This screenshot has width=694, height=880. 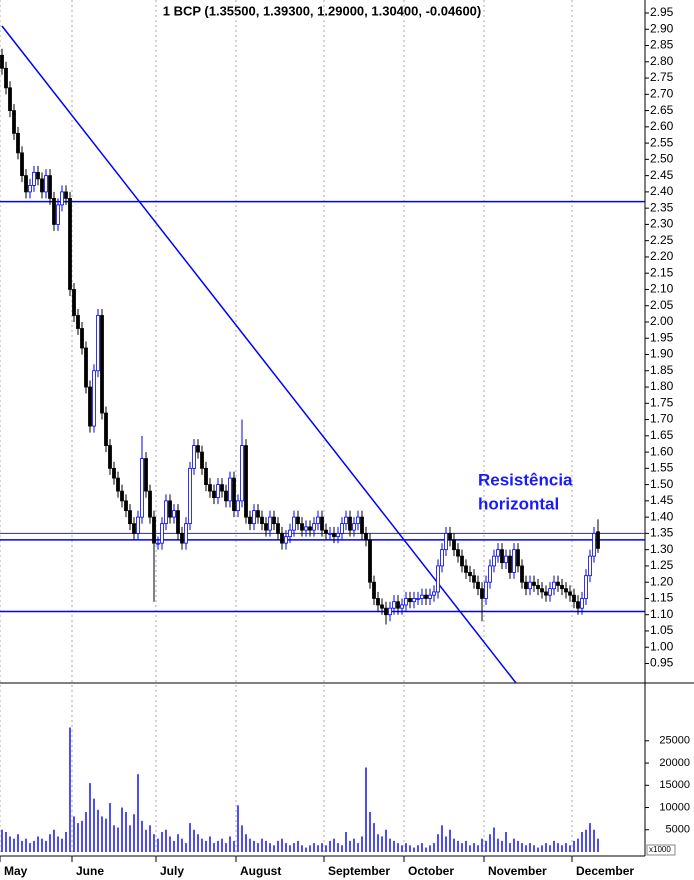 I want to click on y-tick-label: 2.75, so click(x=662, y=77).